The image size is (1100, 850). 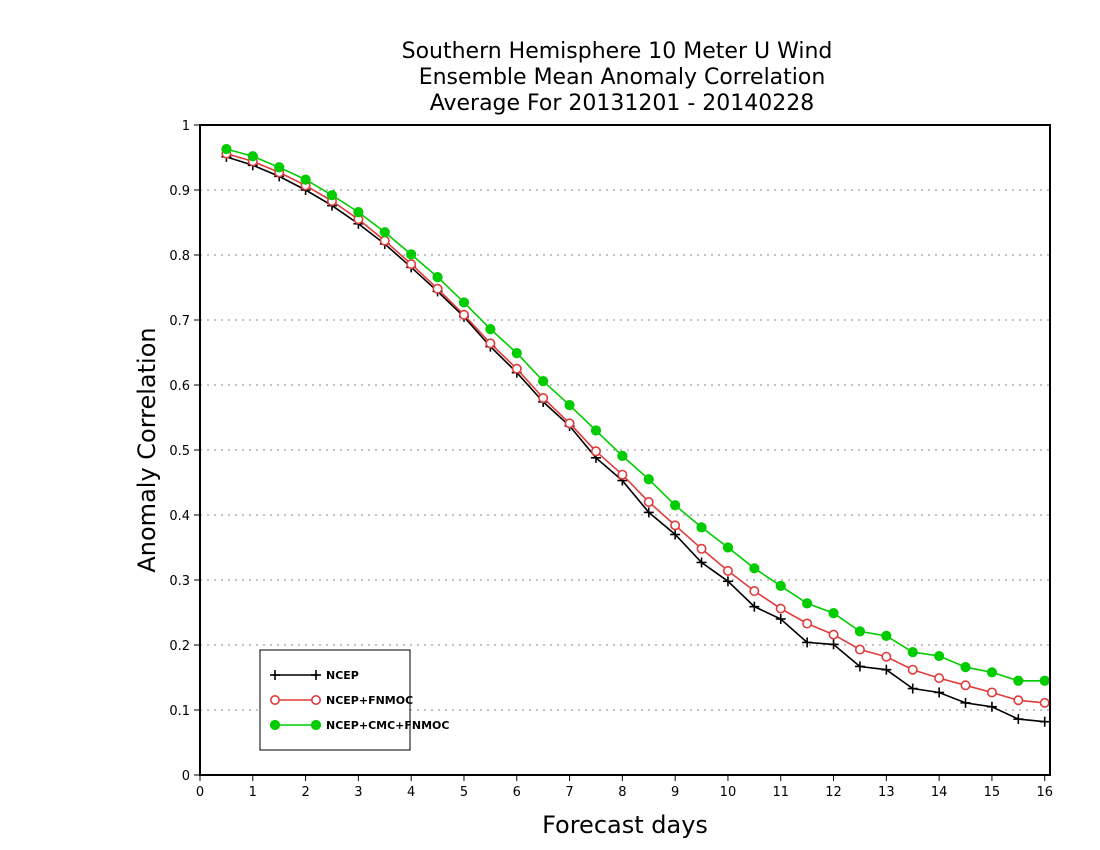 I want to click on title-line-3: Average For 20131201 - 20140228, so click(x=622, y=103).